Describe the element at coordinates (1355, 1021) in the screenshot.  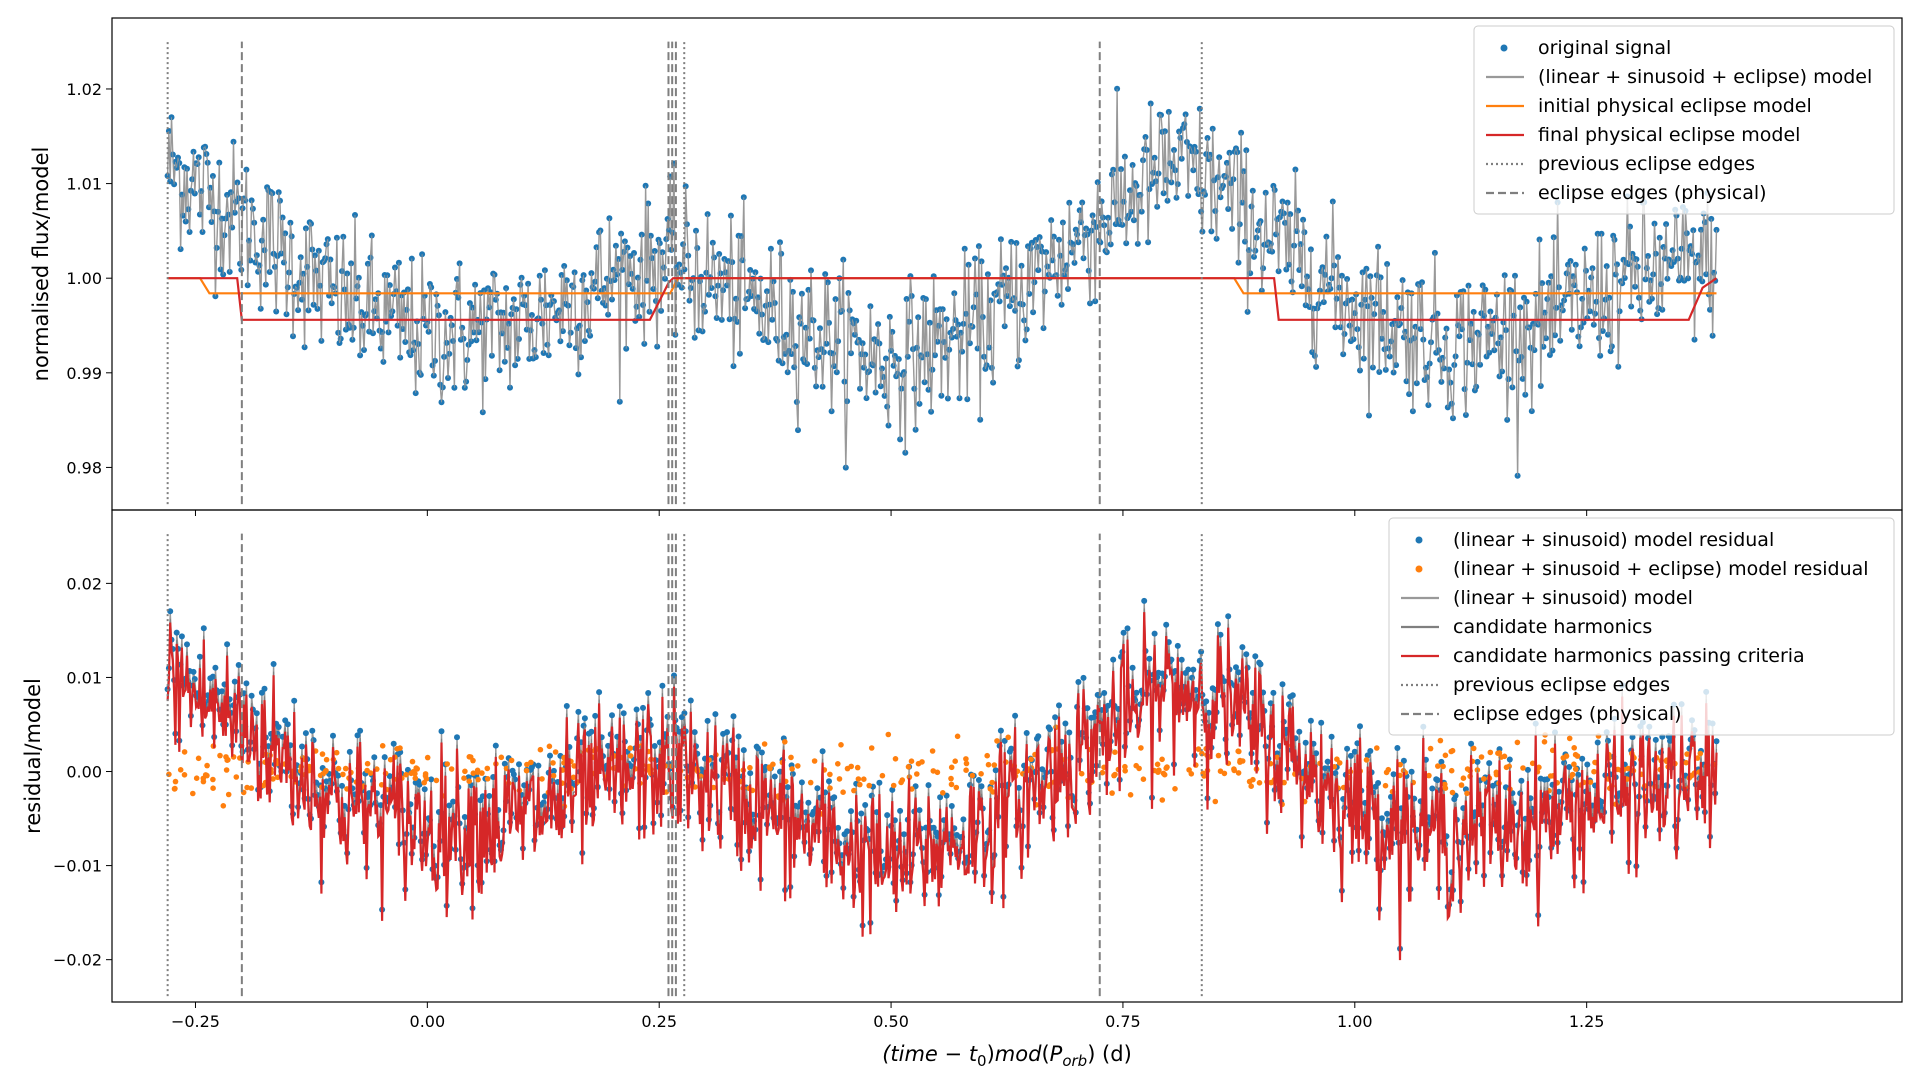
I see `x-tick-label: 1.00` at that location.